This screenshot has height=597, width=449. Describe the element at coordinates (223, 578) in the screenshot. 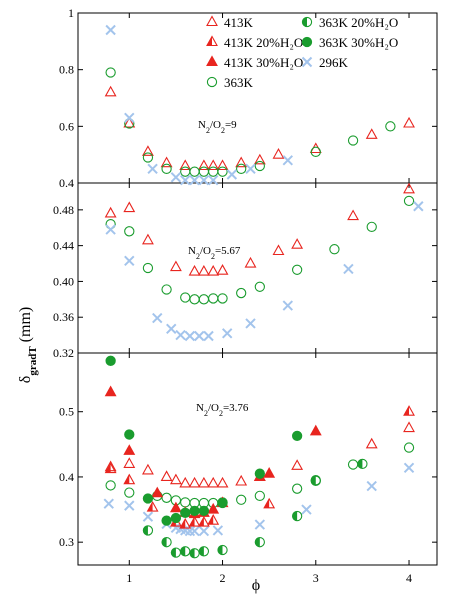

I see `x-tick-label: 2` at that location.